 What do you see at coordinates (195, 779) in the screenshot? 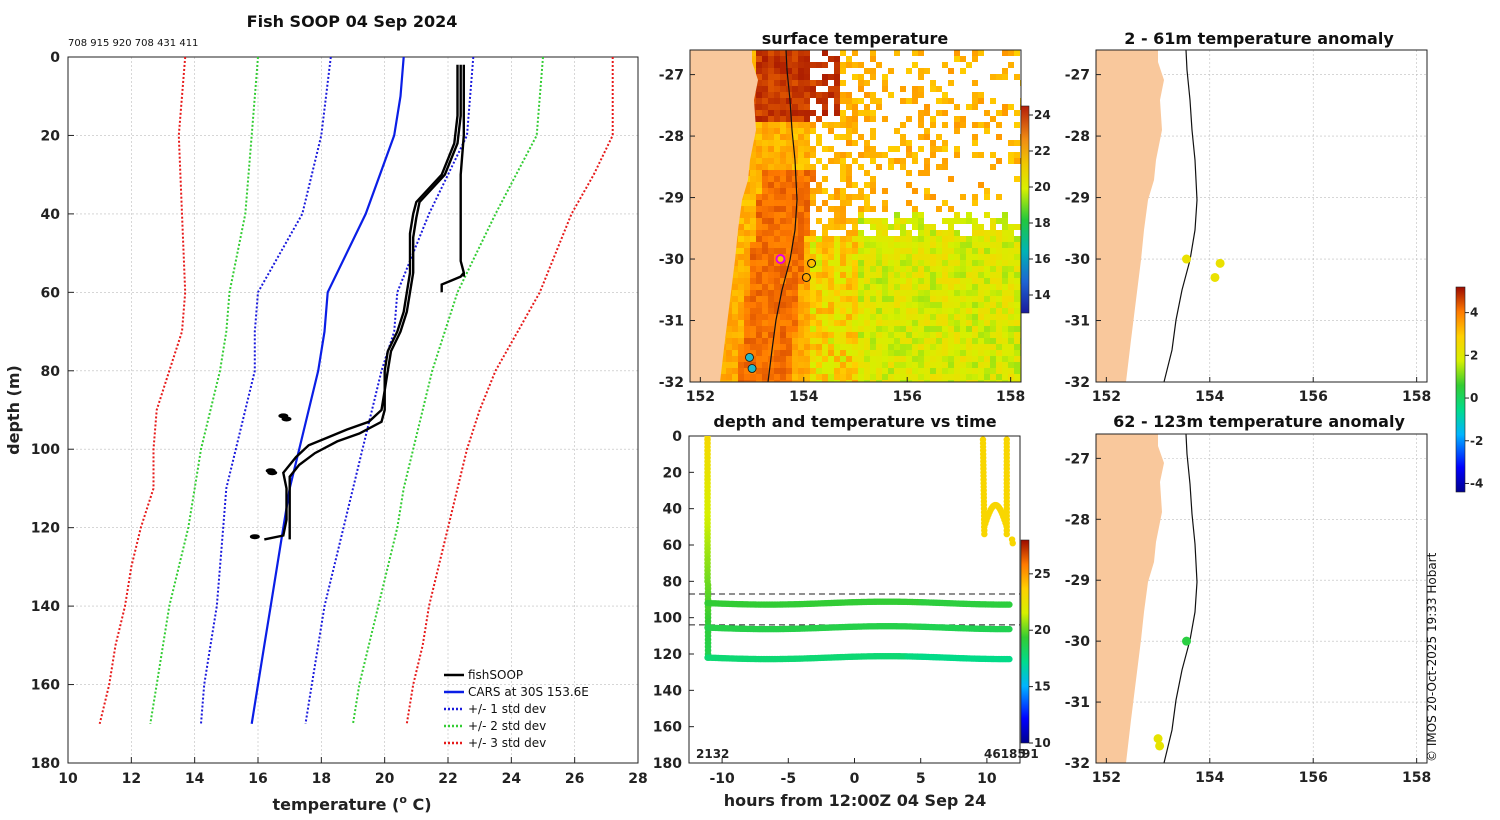
I see `profile-xtick-label: 14` at bounding box center [195, 779].